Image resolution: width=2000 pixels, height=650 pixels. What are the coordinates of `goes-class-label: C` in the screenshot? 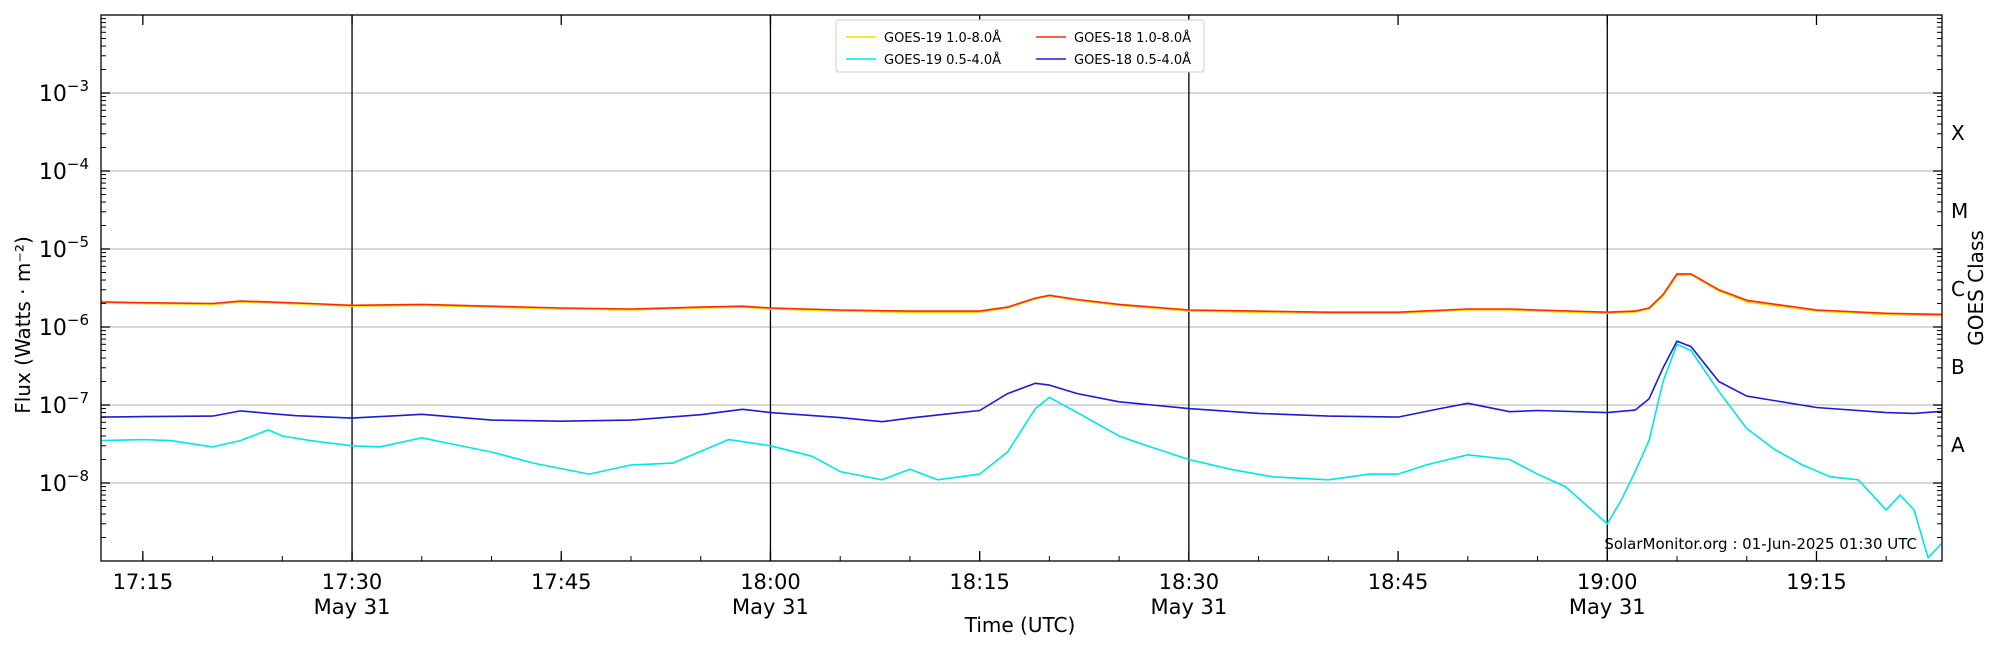 It's located at (1958, 289).